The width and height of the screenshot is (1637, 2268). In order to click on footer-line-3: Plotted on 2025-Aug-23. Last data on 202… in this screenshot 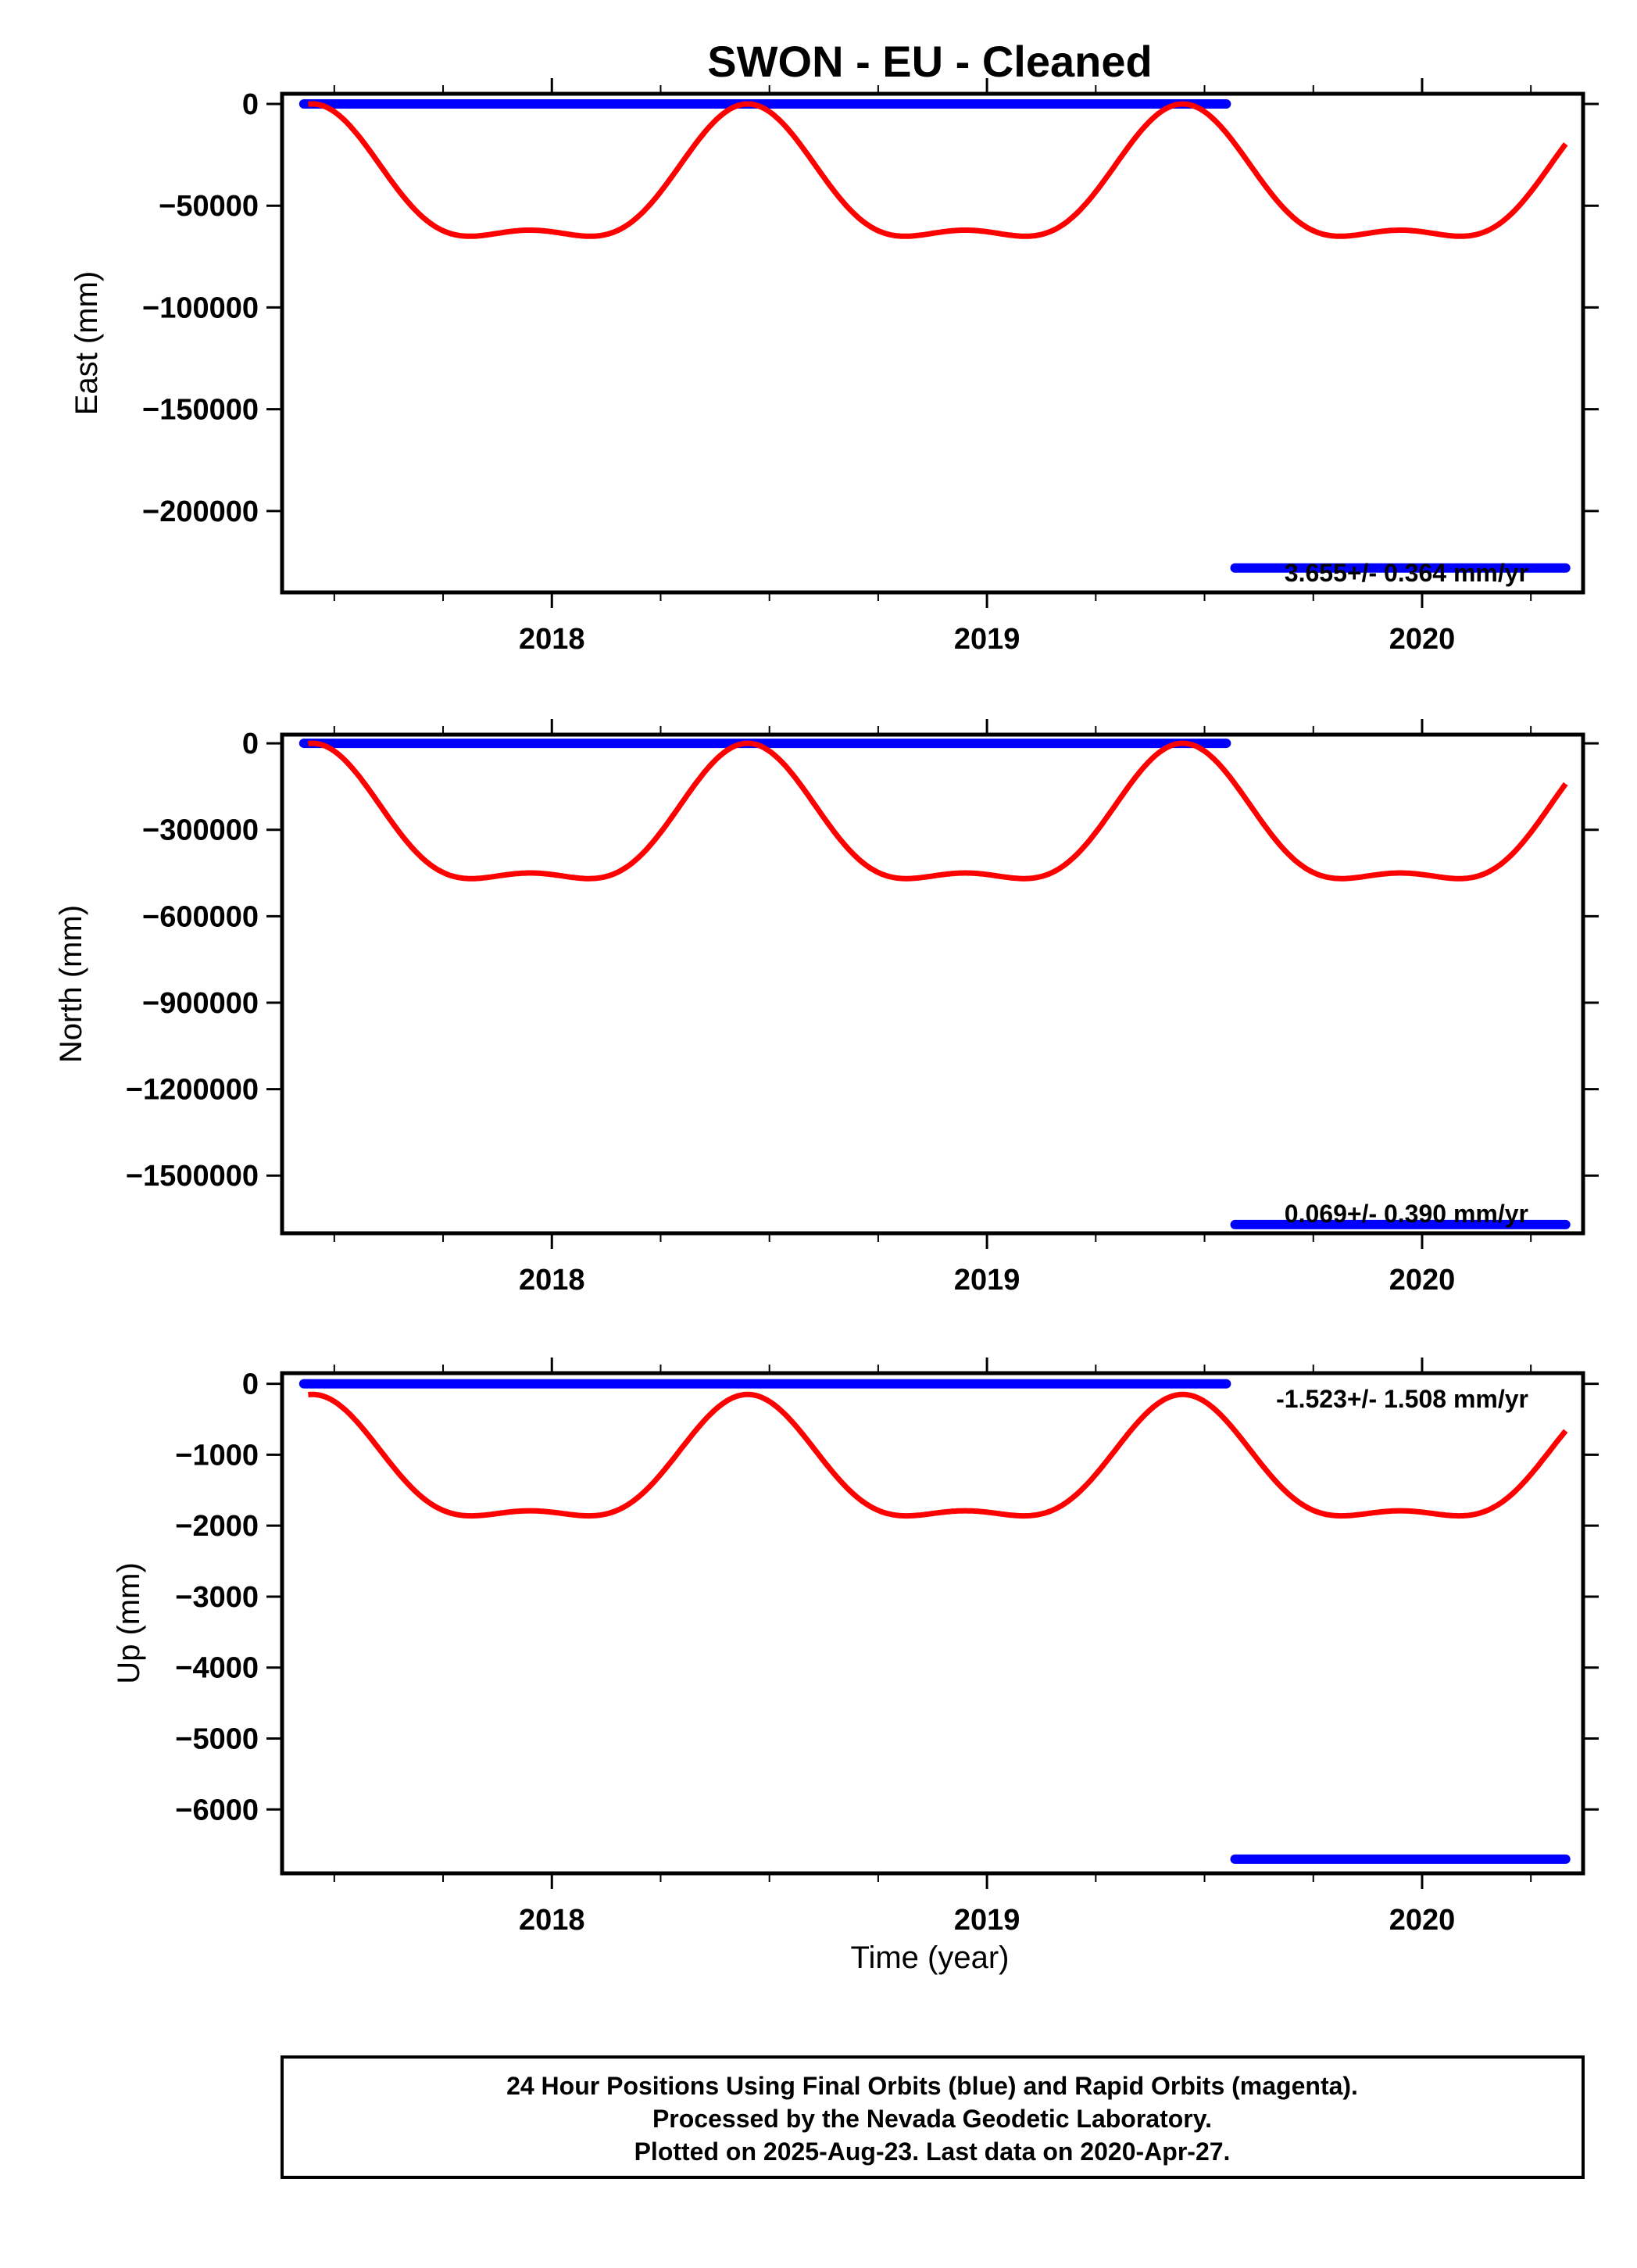, I will do `click(932, 2152)`.